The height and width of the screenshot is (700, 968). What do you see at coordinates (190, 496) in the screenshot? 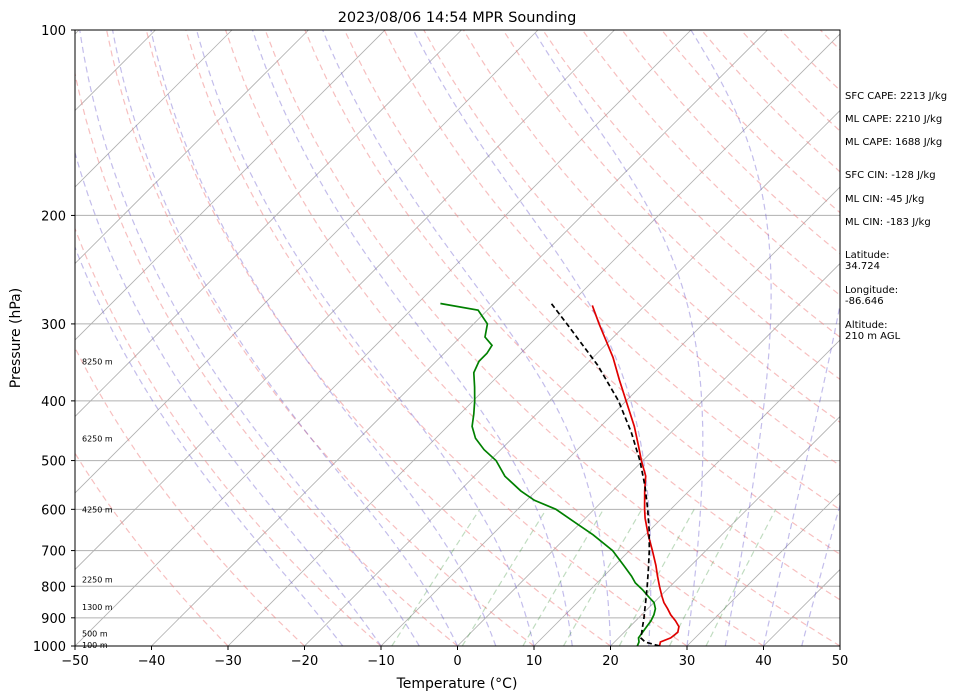
I see `dry-adiabat` at bounding box center [190, 496].